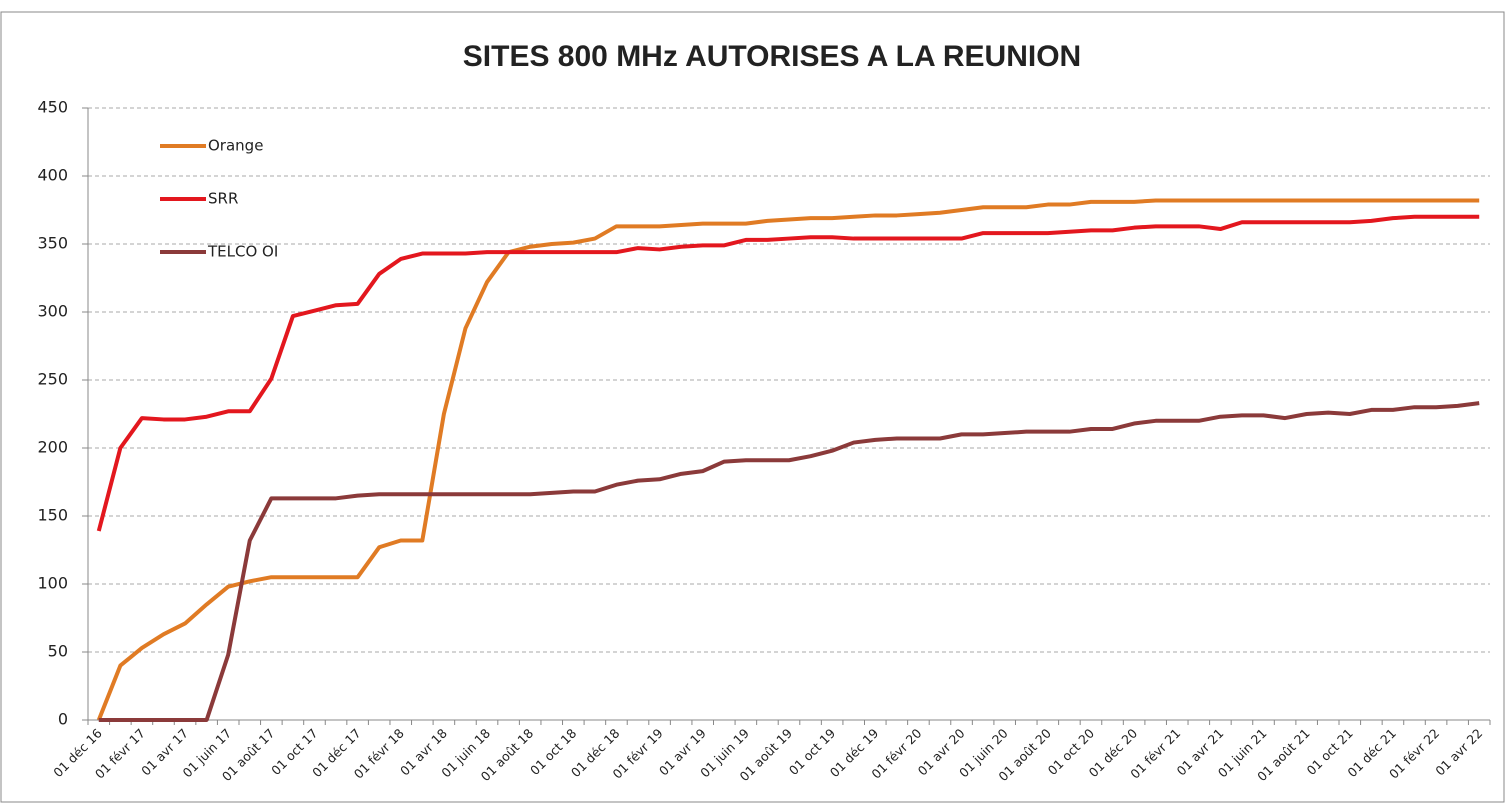  Describe the element at coordinates (52, 175) in the screenshot. I see `y-tick-label: 400` at that location.